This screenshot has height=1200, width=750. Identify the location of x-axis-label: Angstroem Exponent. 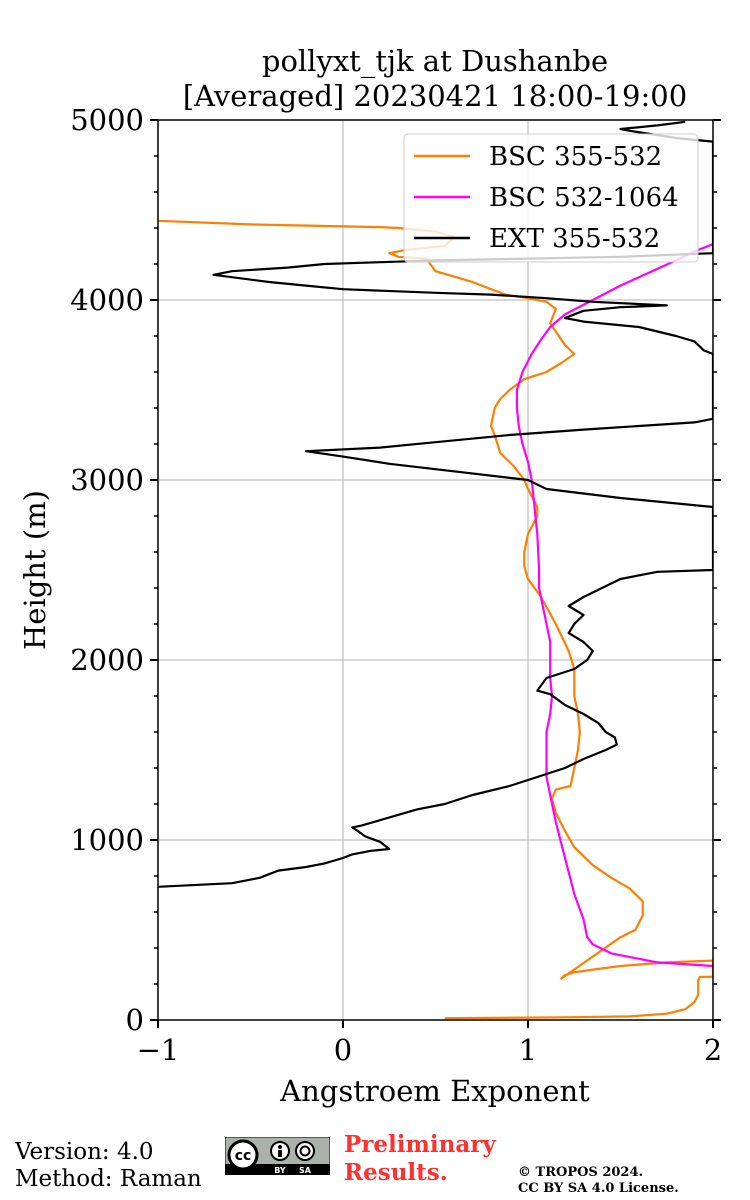
(434, 1091).